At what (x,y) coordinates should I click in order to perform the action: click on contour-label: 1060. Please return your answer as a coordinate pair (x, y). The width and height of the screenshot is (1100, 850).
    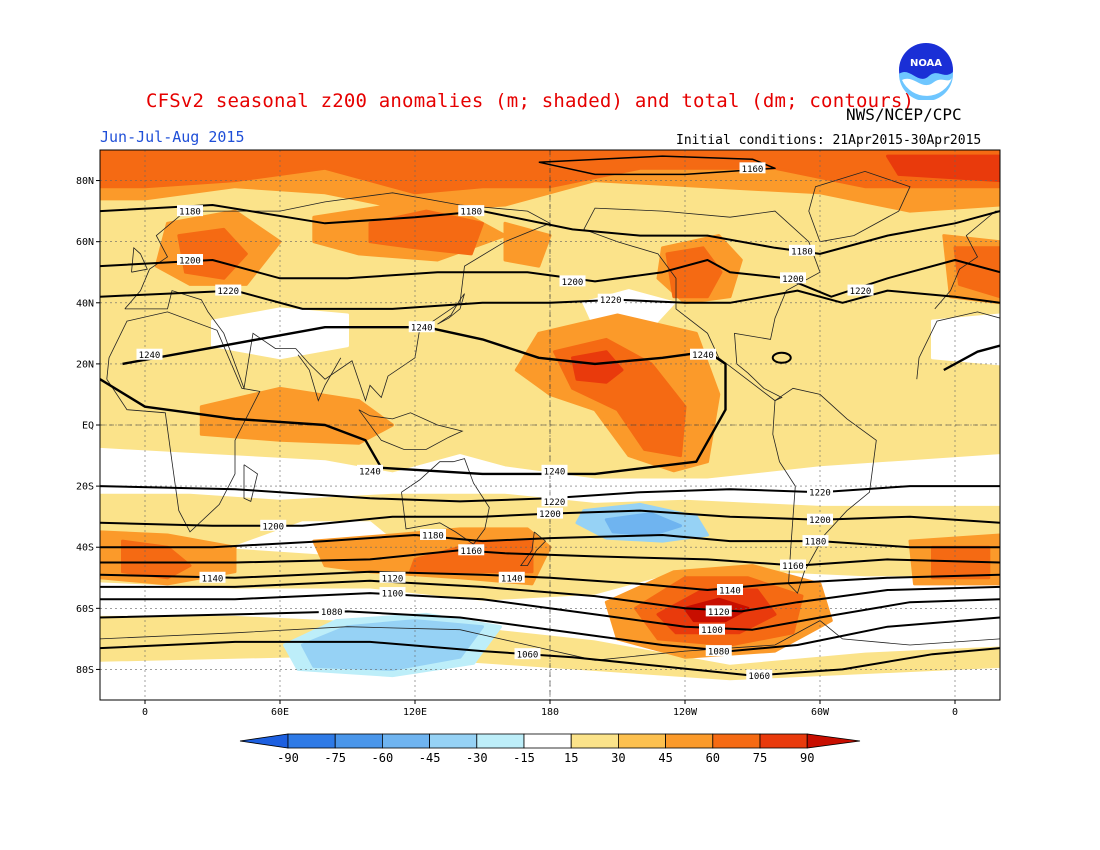
    Looking at the image, I should click on (759, 675).